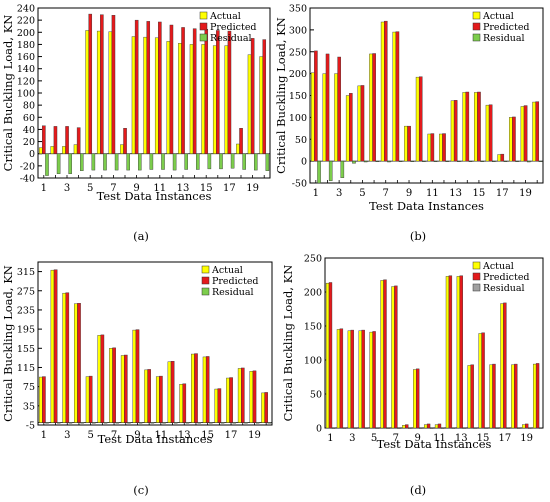 Image resolution: width=550 pixels, height=502 pixels. I want to click on y-tick-label: 35, so click(29, 406).